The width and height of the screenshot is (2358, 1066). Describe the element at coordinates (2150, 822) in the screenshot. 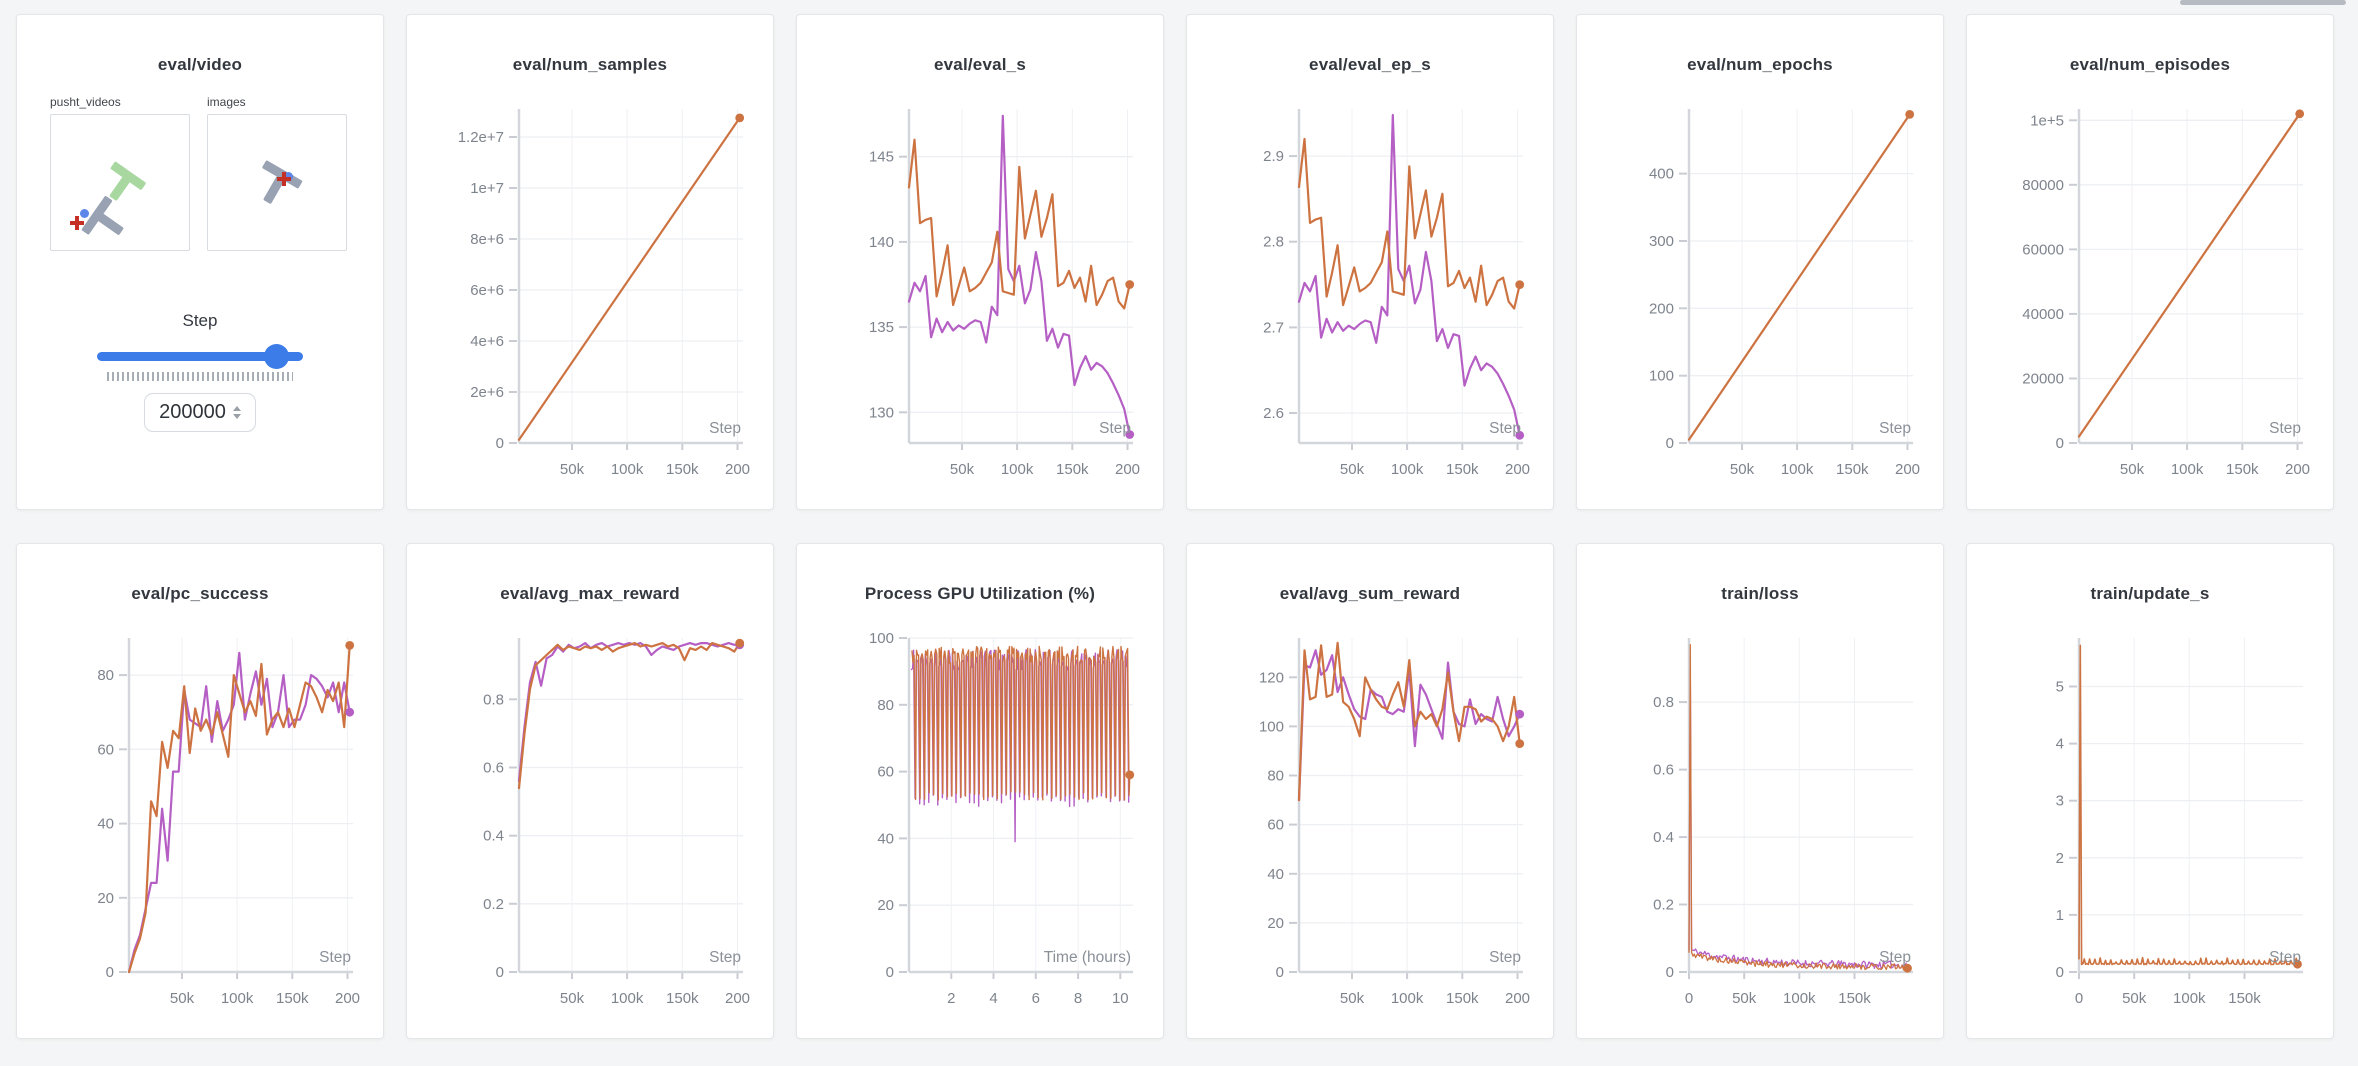

I see `chart-canvas-train-update-s: 0 50k 100k 150k 0 1 2 3 4 5 Step` at that location.